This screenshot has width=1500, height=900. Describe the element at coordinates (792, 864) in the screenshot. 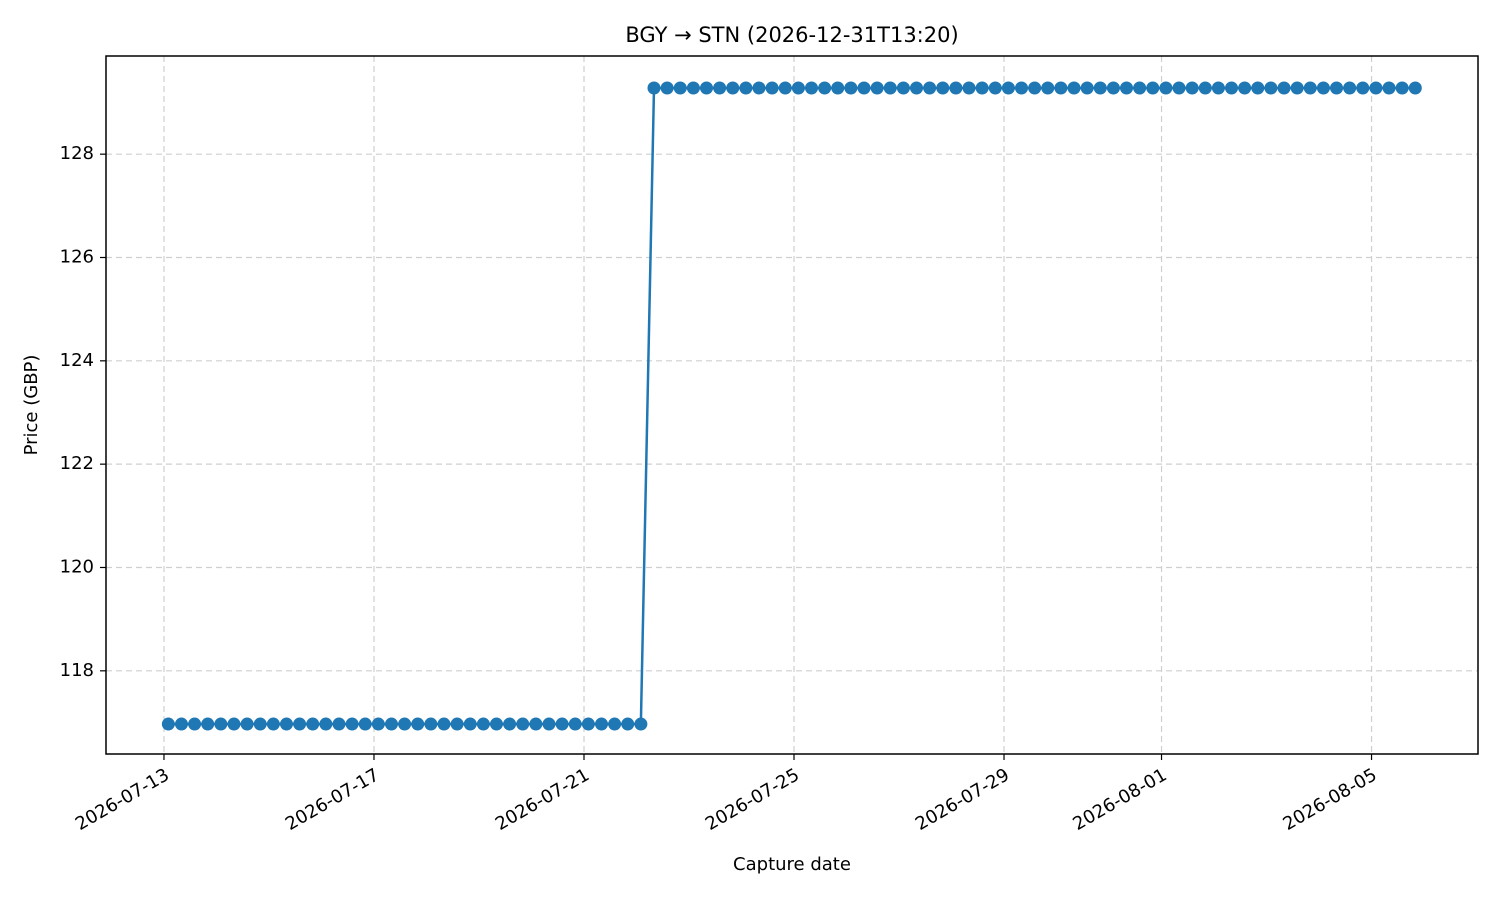

I see `x-axis-label: Capture date` at that location.